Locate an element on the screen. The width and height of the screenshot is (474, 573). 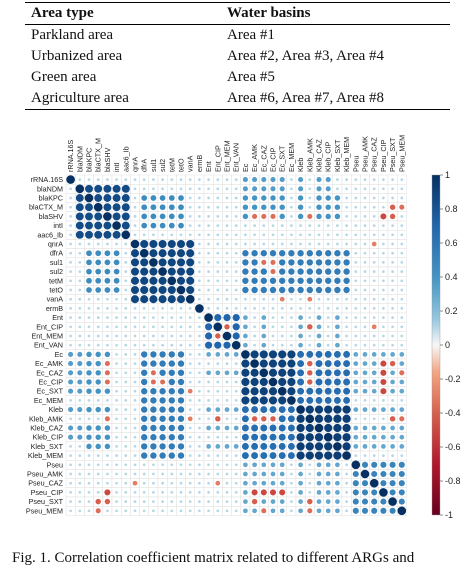
colorbar is located at coordinates (436, 345).